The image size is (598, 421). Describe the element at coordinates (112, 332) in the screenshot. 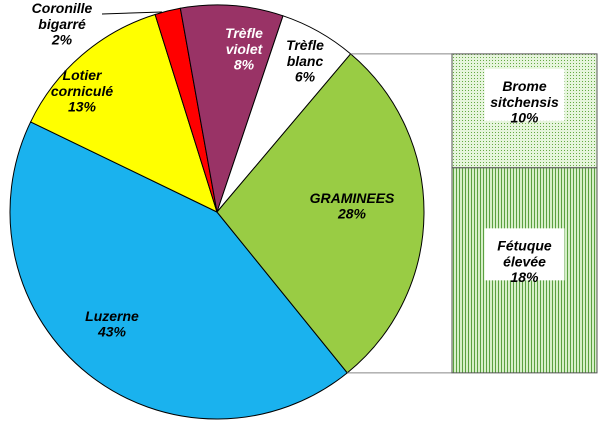

I see `value-label: 43%` at that location.